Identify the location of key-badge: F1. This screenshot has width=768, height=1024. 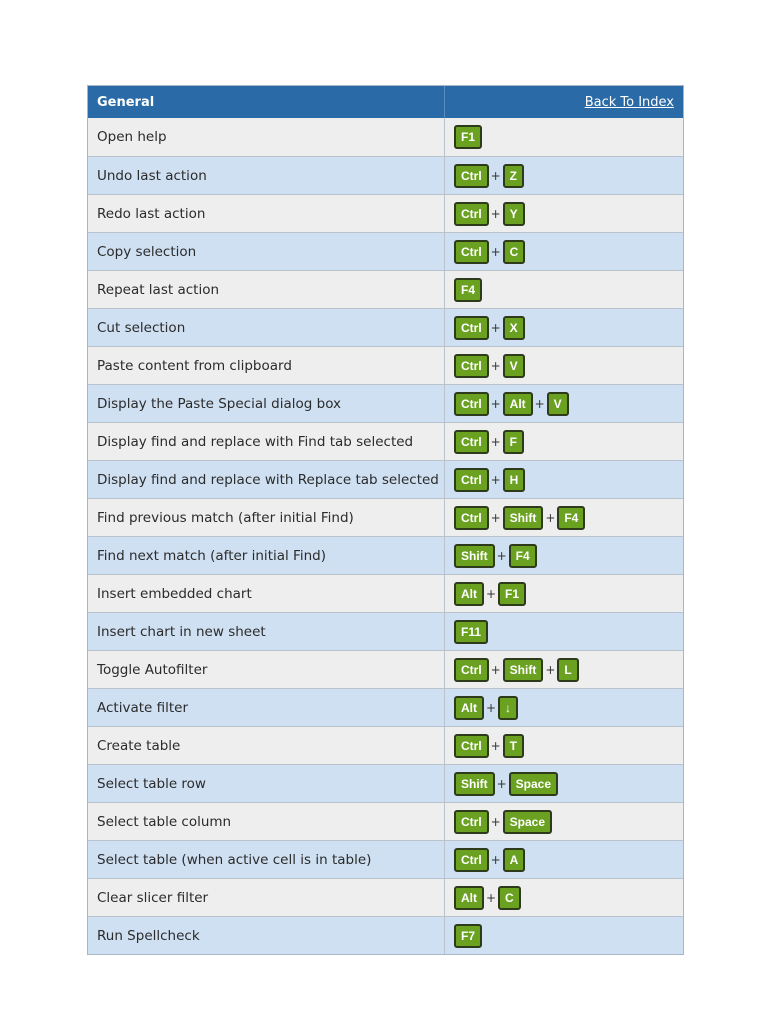
(512, 593).